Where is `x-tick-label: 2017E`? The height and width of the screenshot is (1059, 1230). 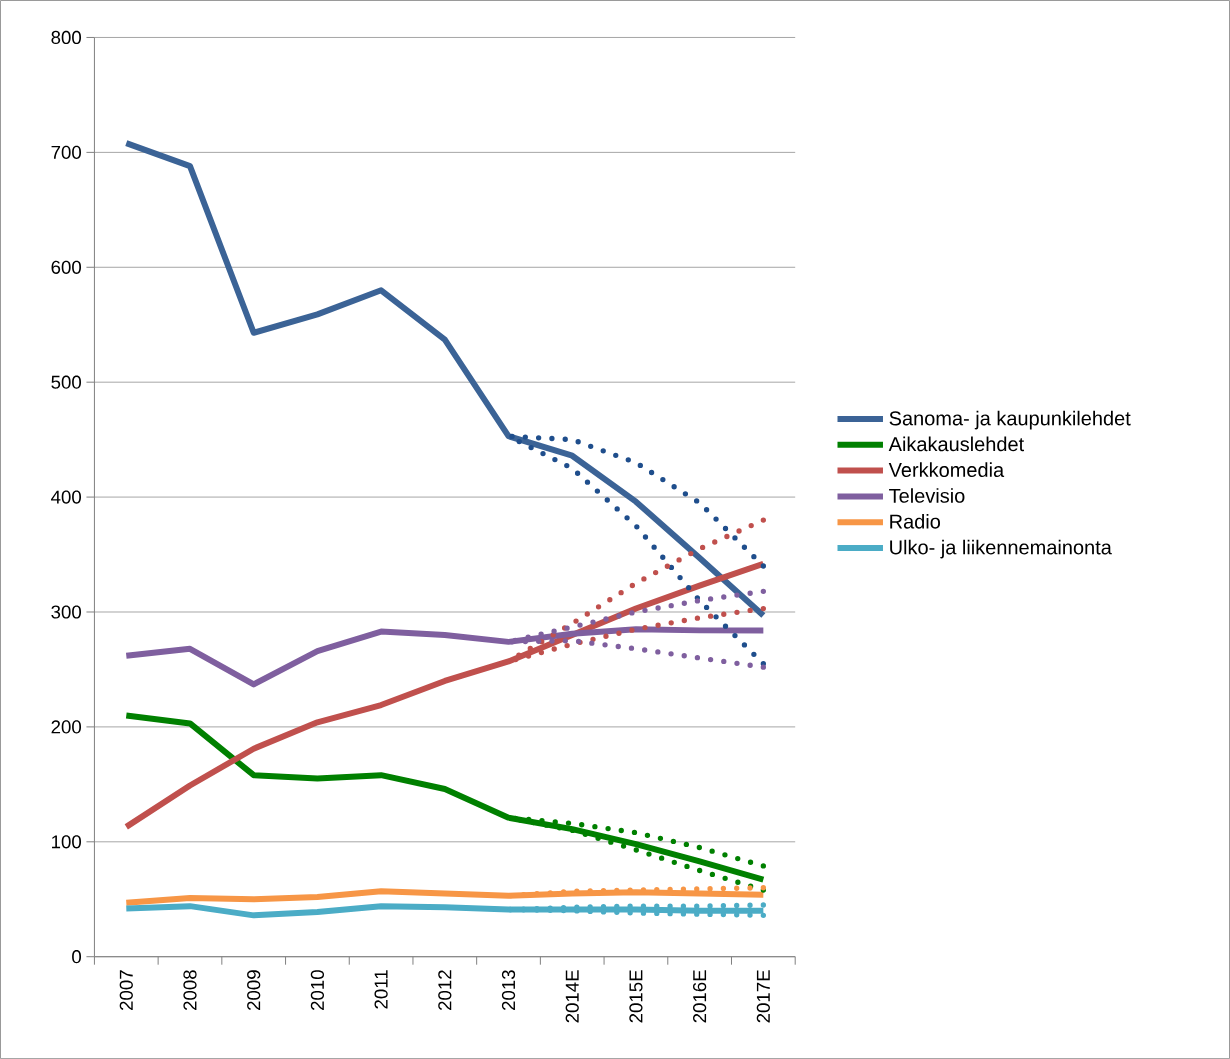
x-tick-label: 2017E is located at coordinates (763, 996).